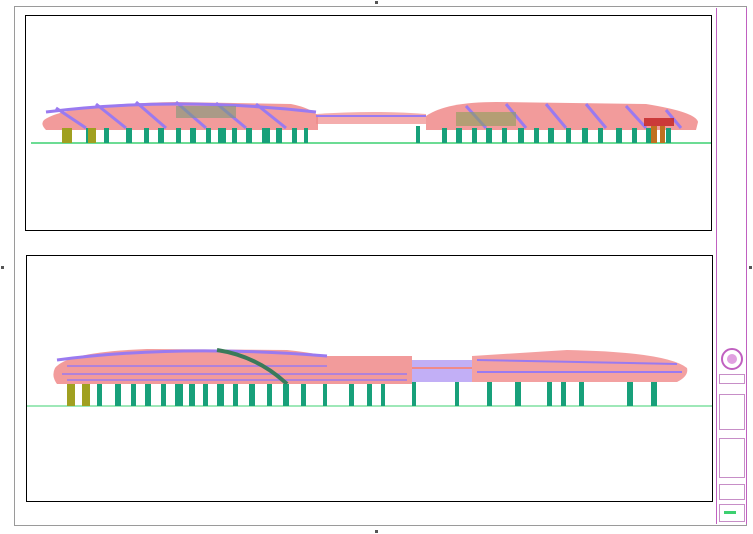  I want to click on roof-mid, so click(442, 371).